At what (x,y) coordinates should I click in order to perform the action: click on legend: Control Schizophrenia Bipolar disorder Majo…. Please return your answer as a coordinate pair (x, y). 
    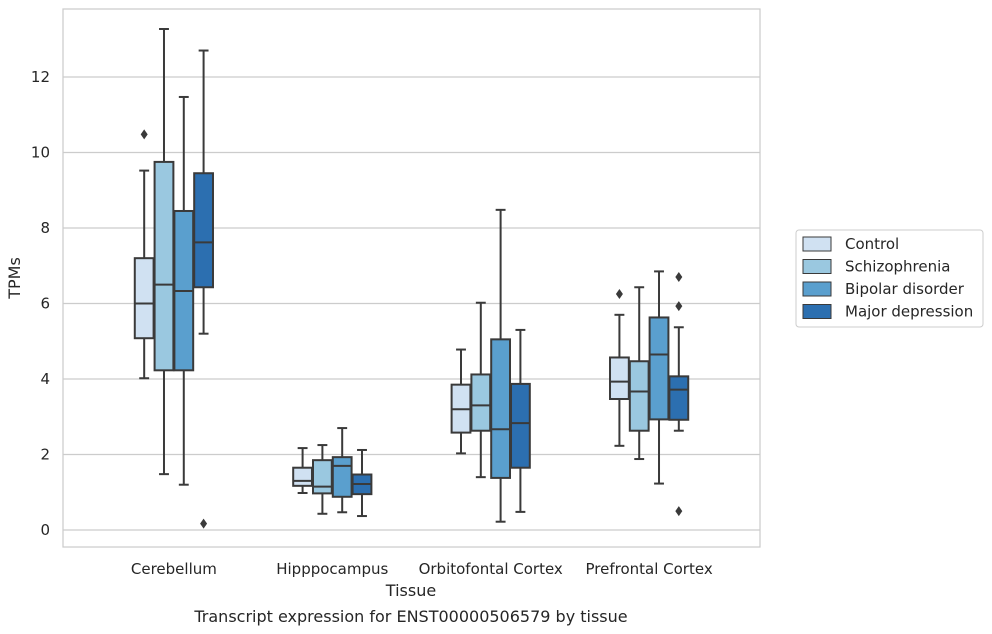
    Looking at the image, I should click on (889, 278).